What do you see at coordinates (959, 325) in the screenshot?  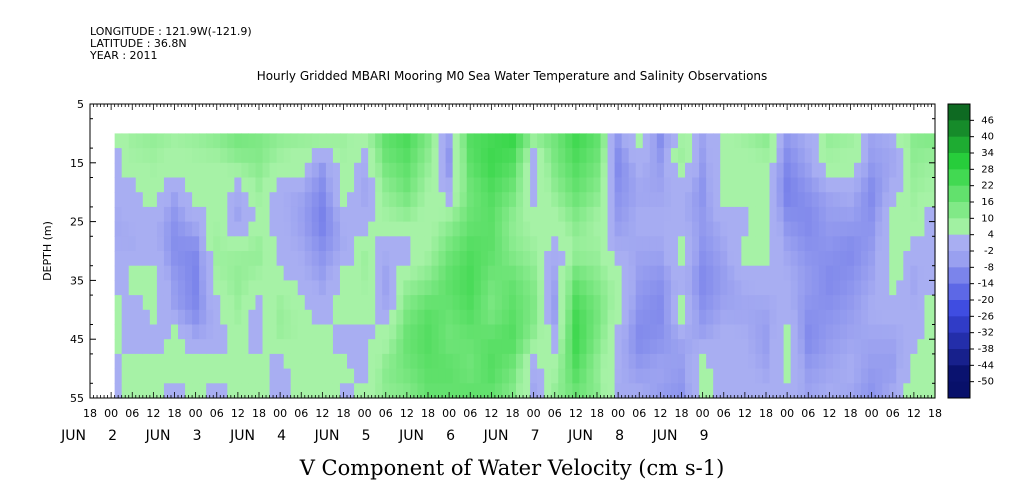 I see `colorbar-swatch` at bounding box center [959, 325].